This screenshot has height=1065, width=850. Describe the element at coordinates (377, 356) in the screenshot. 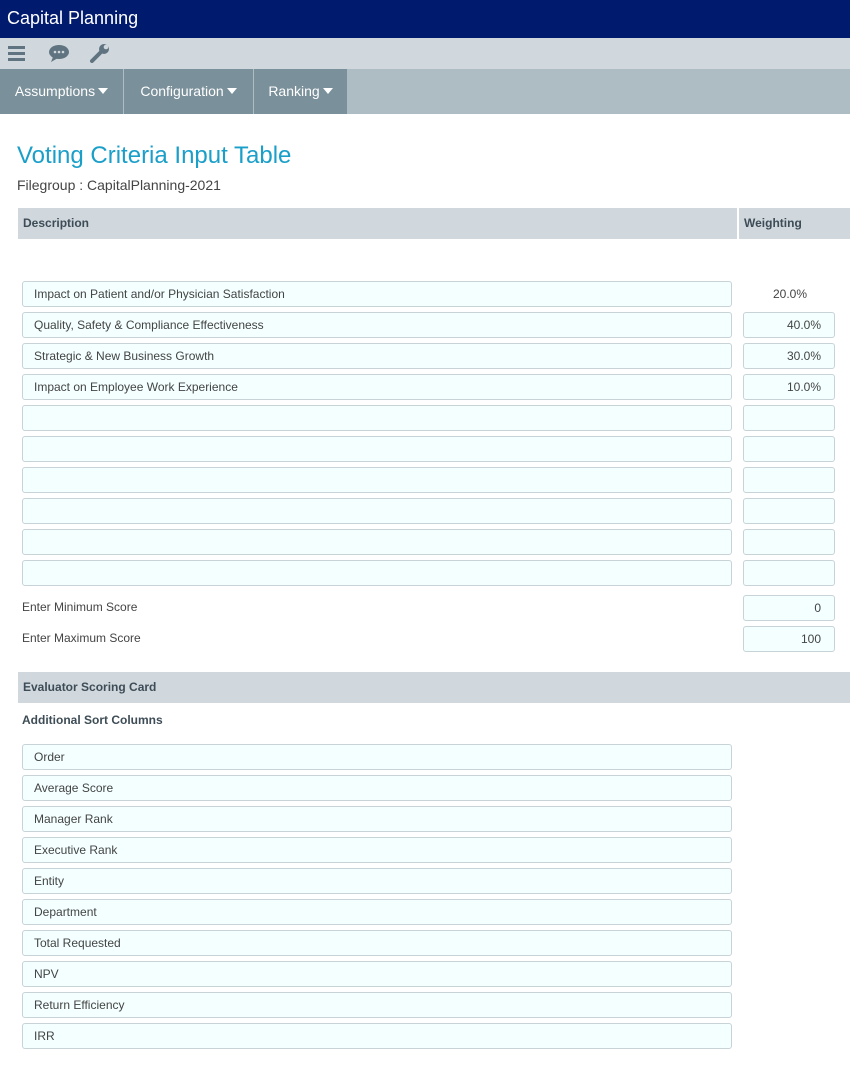

I see `criteria-description-input: Strategic & New Business Growth` at that location.